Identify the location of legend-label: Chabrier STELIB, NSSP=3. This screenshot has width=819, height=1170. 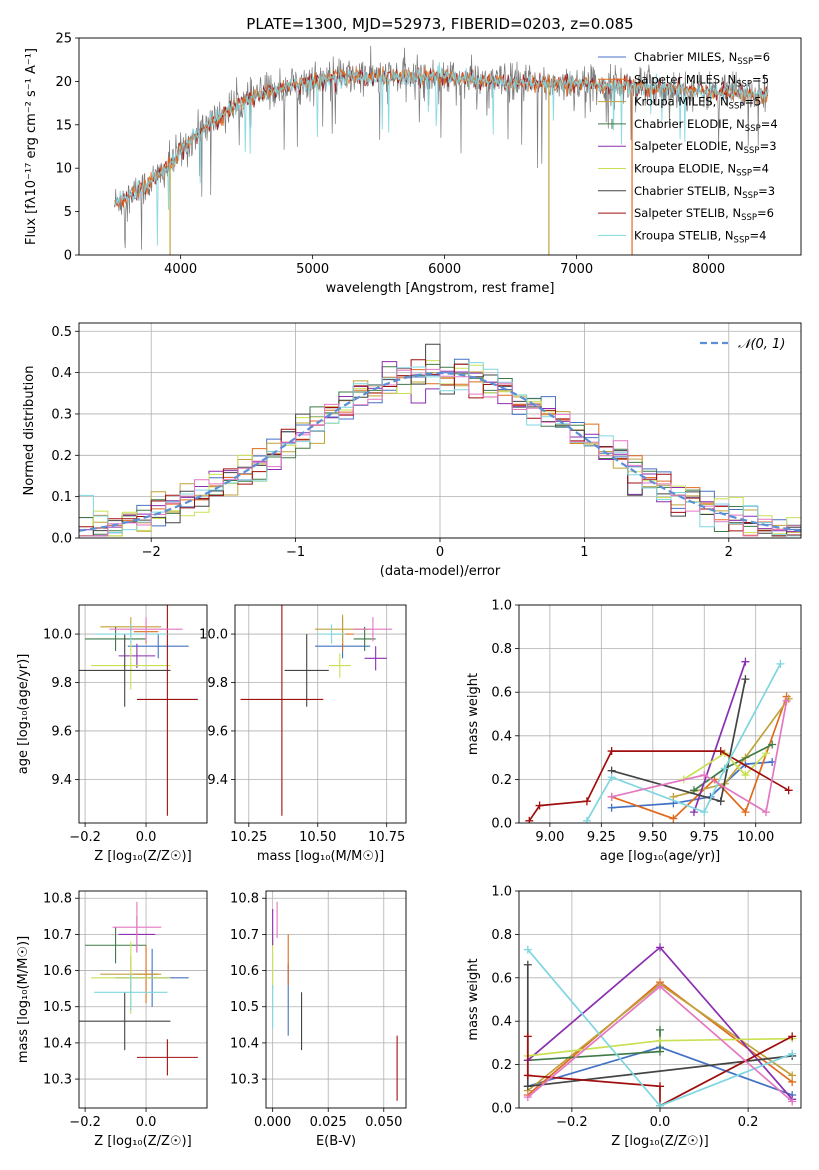
(704, 192).